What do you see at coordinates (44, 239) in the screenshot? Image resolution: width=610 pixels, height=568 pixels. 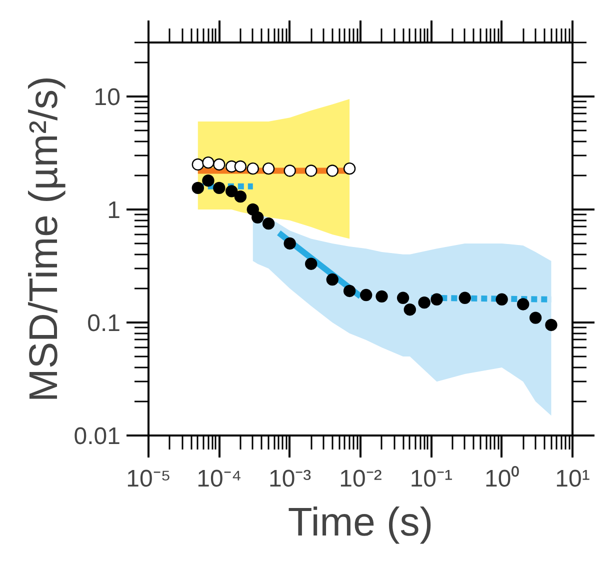 I see `y-axis-title: MSD/Time (µm²/s)` at bounding box center [44, 239].